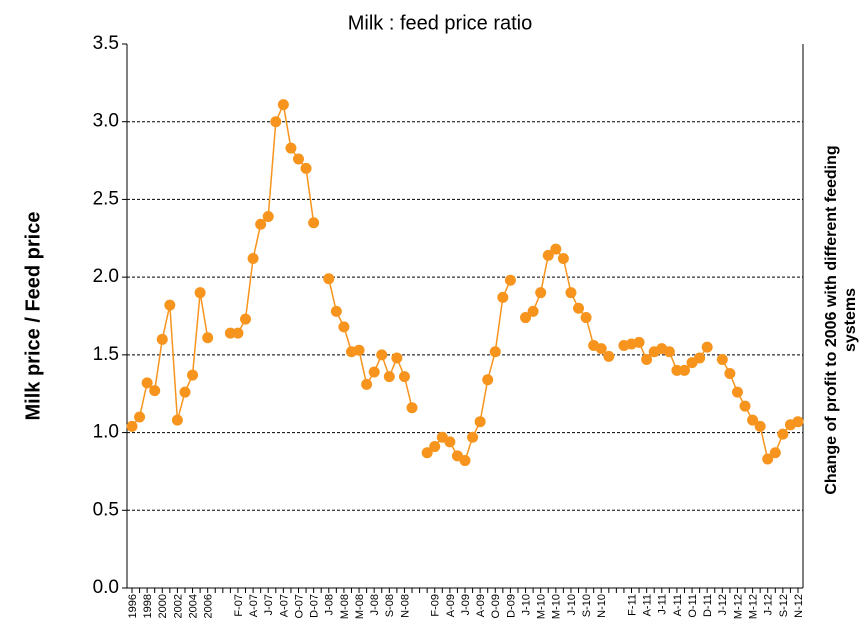 The width and height of the screenshot is (864, 639). What do you see at coordinates (663, 604) in the screenshot?
I see `x-tick-label: J-11` at bounding box center [663, 604].